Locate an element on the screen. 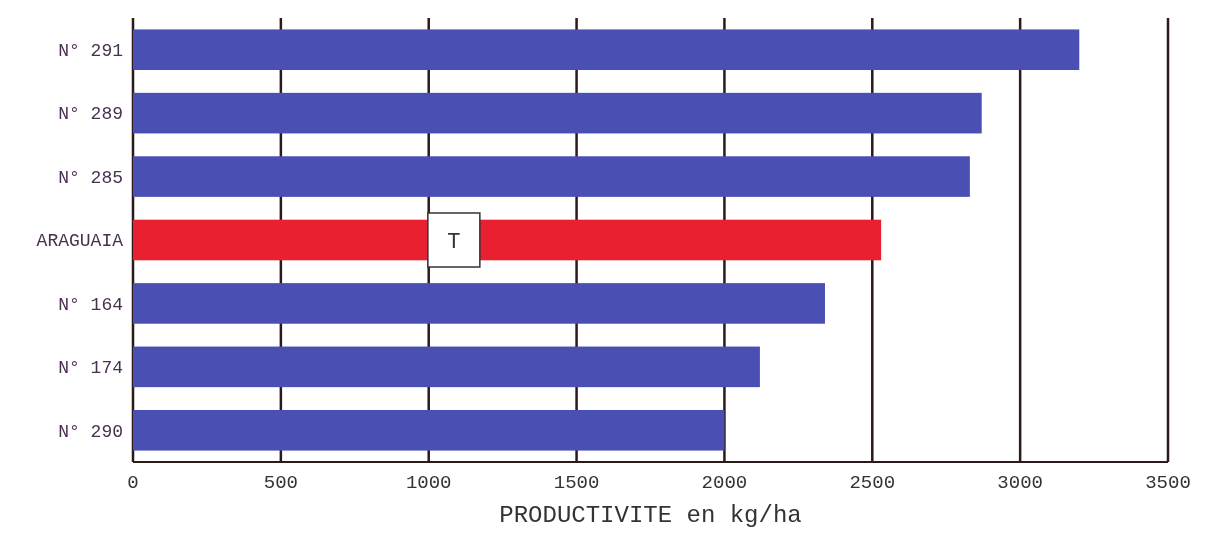  x-tick-label: 500 is located at coordinates (280, 483).